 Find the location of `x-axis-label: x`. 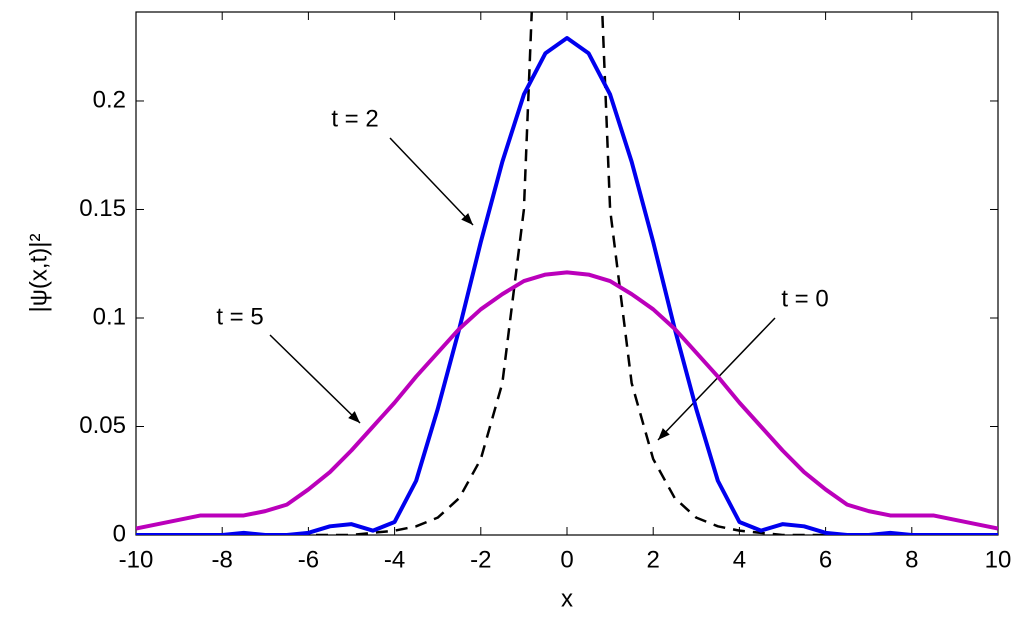

x-axis-label: x is located at coordinates (567, 598).